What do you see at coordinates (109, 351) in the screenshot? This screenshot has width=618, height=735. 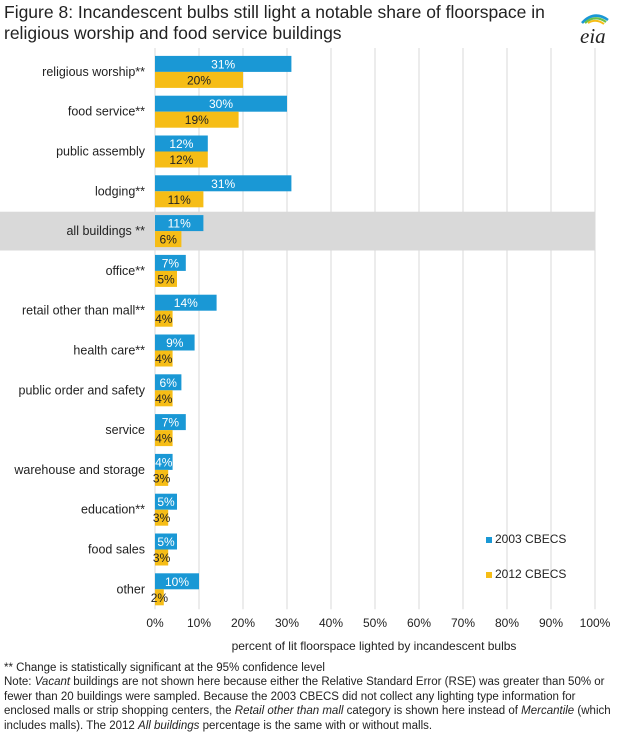 I see `category-label: health care**` at bounding box center [109, 351].